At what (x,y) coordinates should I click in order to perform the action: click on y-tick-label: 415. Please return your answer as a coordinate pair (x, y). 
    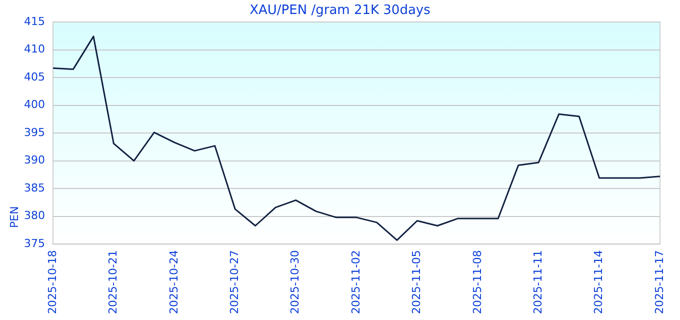
    Looking at the image, I should click on (34, 21).